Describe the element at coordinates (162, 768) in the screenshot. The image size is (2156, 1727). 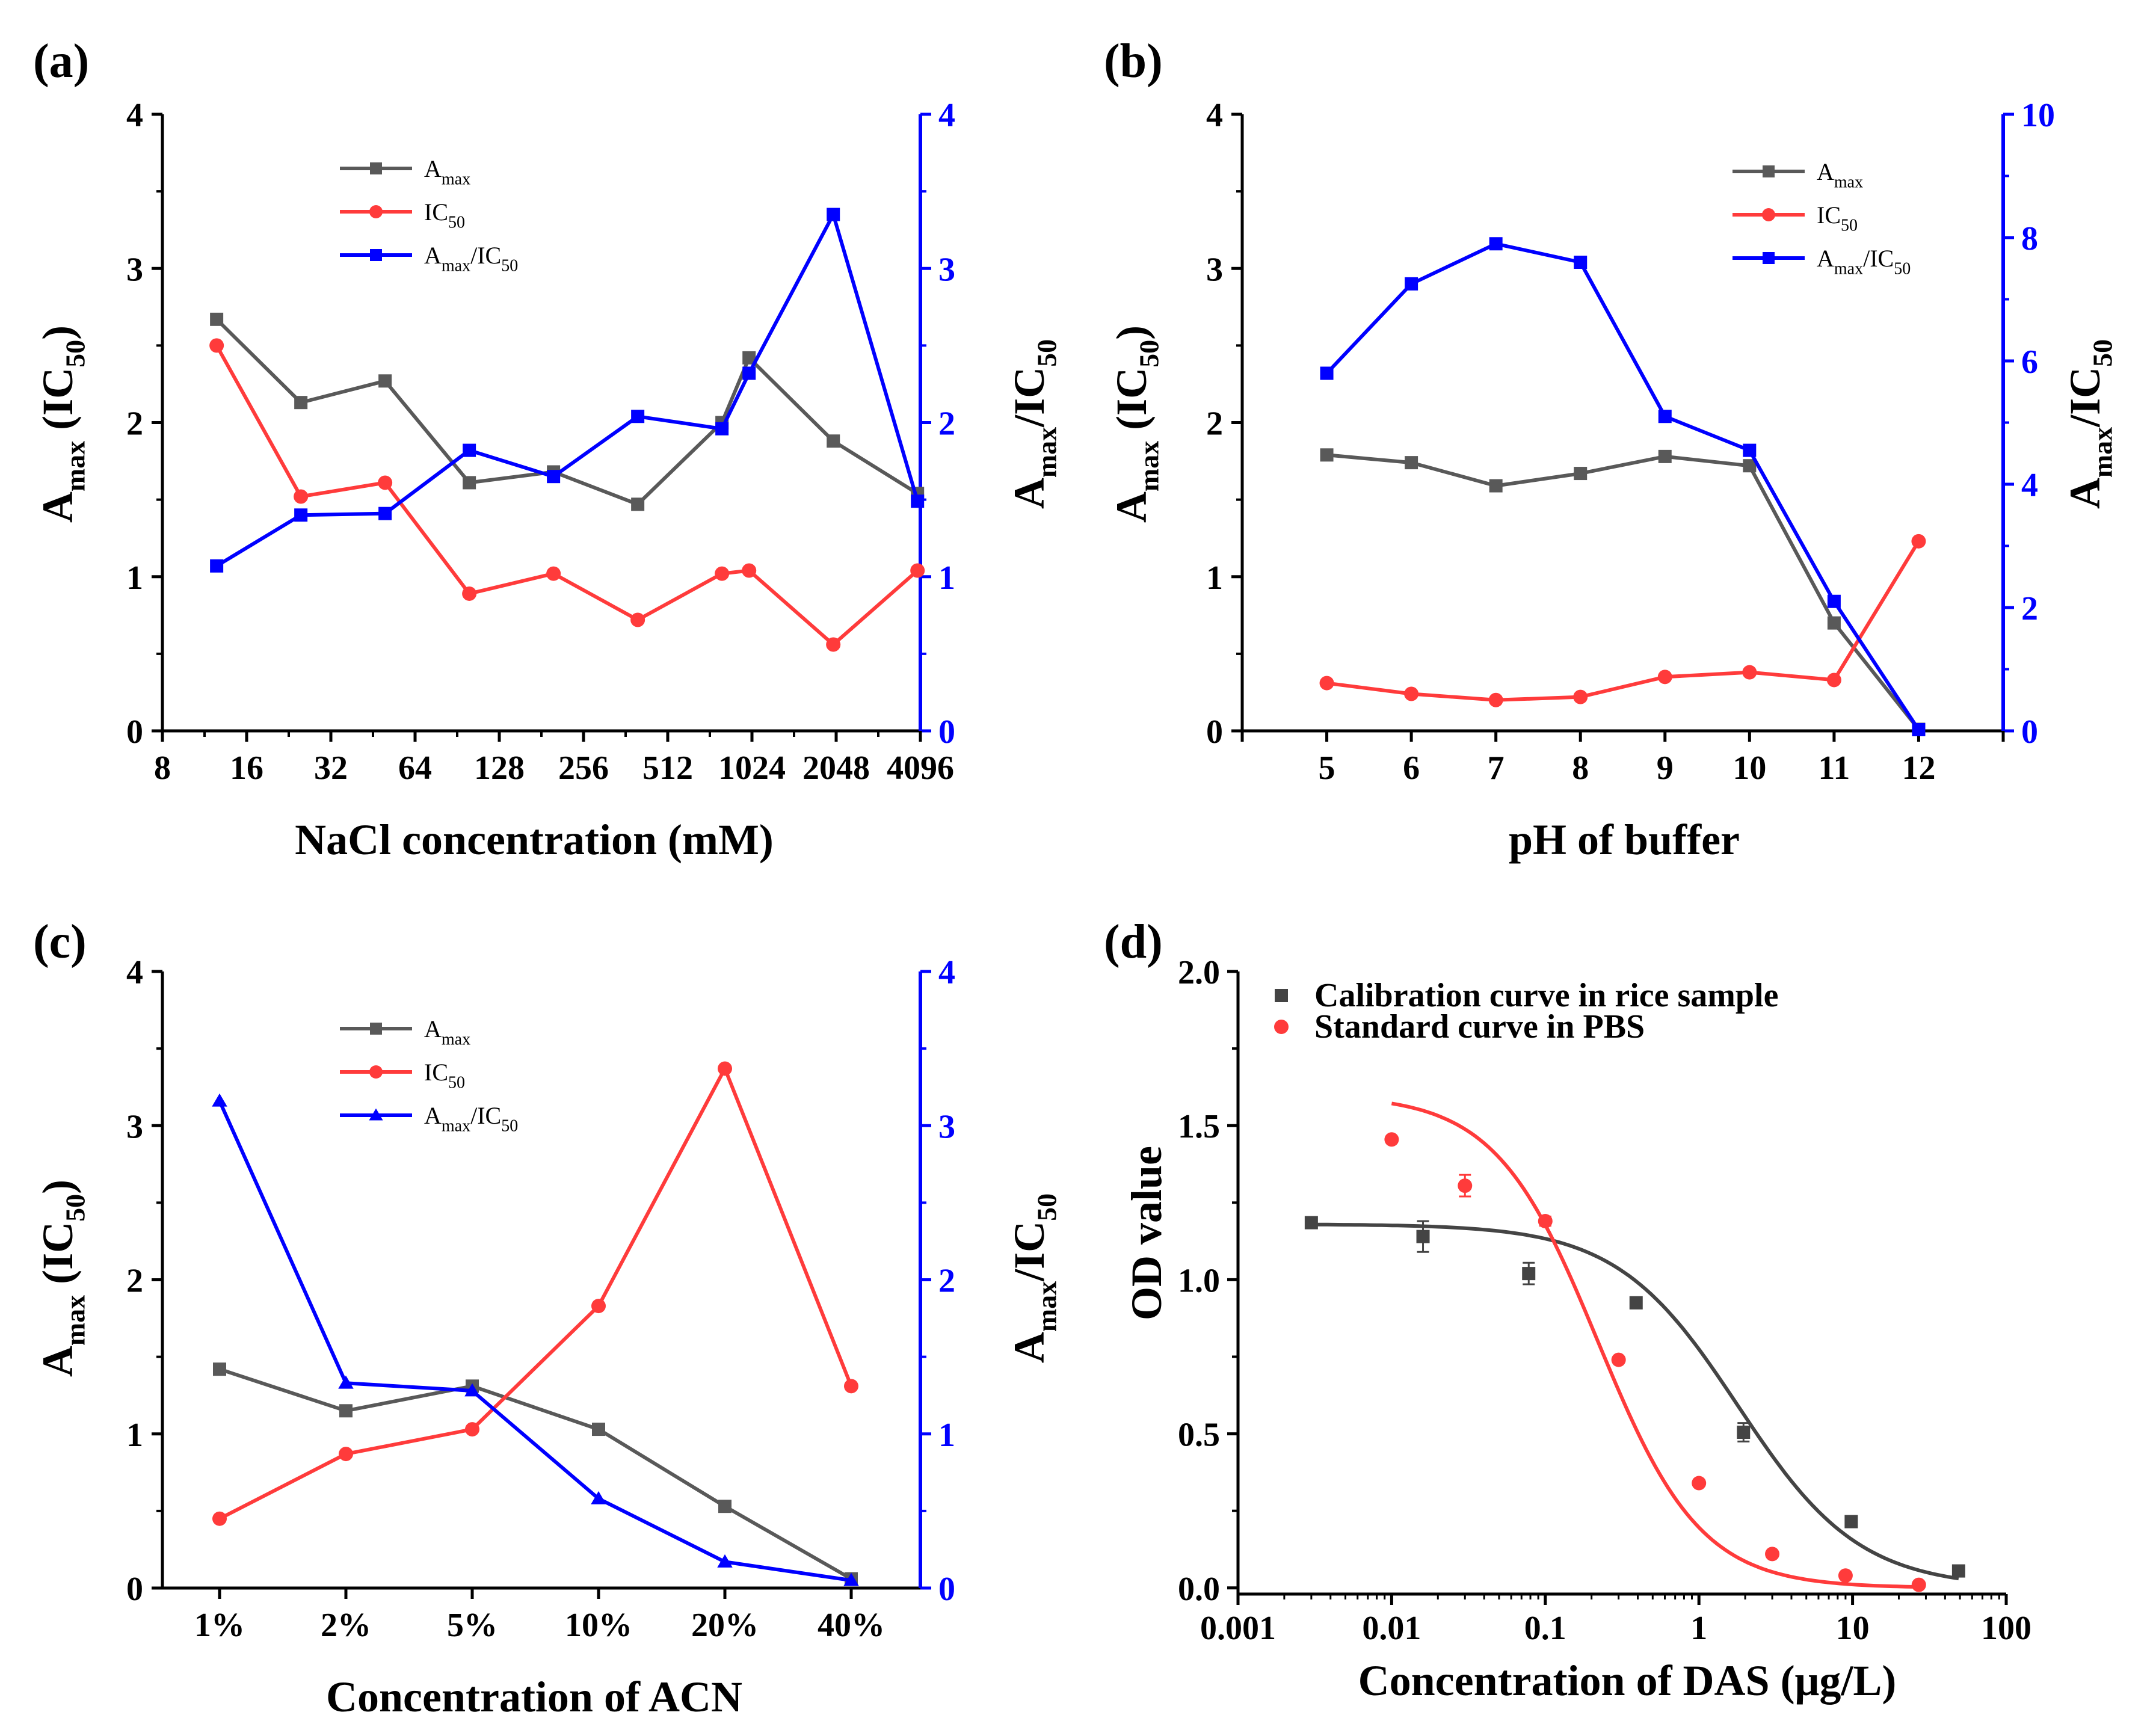
I see `panel-a-x-tick-label: 8` at that location.